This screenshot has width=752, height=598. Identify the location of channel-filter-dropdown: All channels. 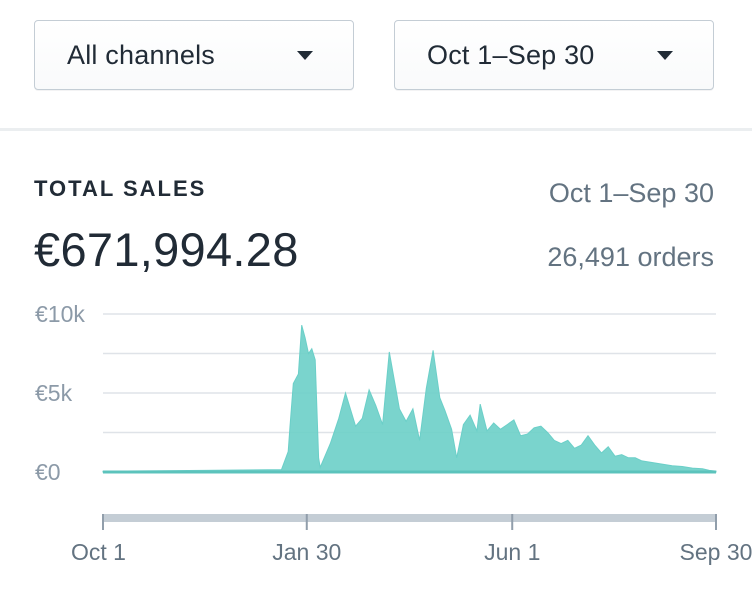
(194, 55).